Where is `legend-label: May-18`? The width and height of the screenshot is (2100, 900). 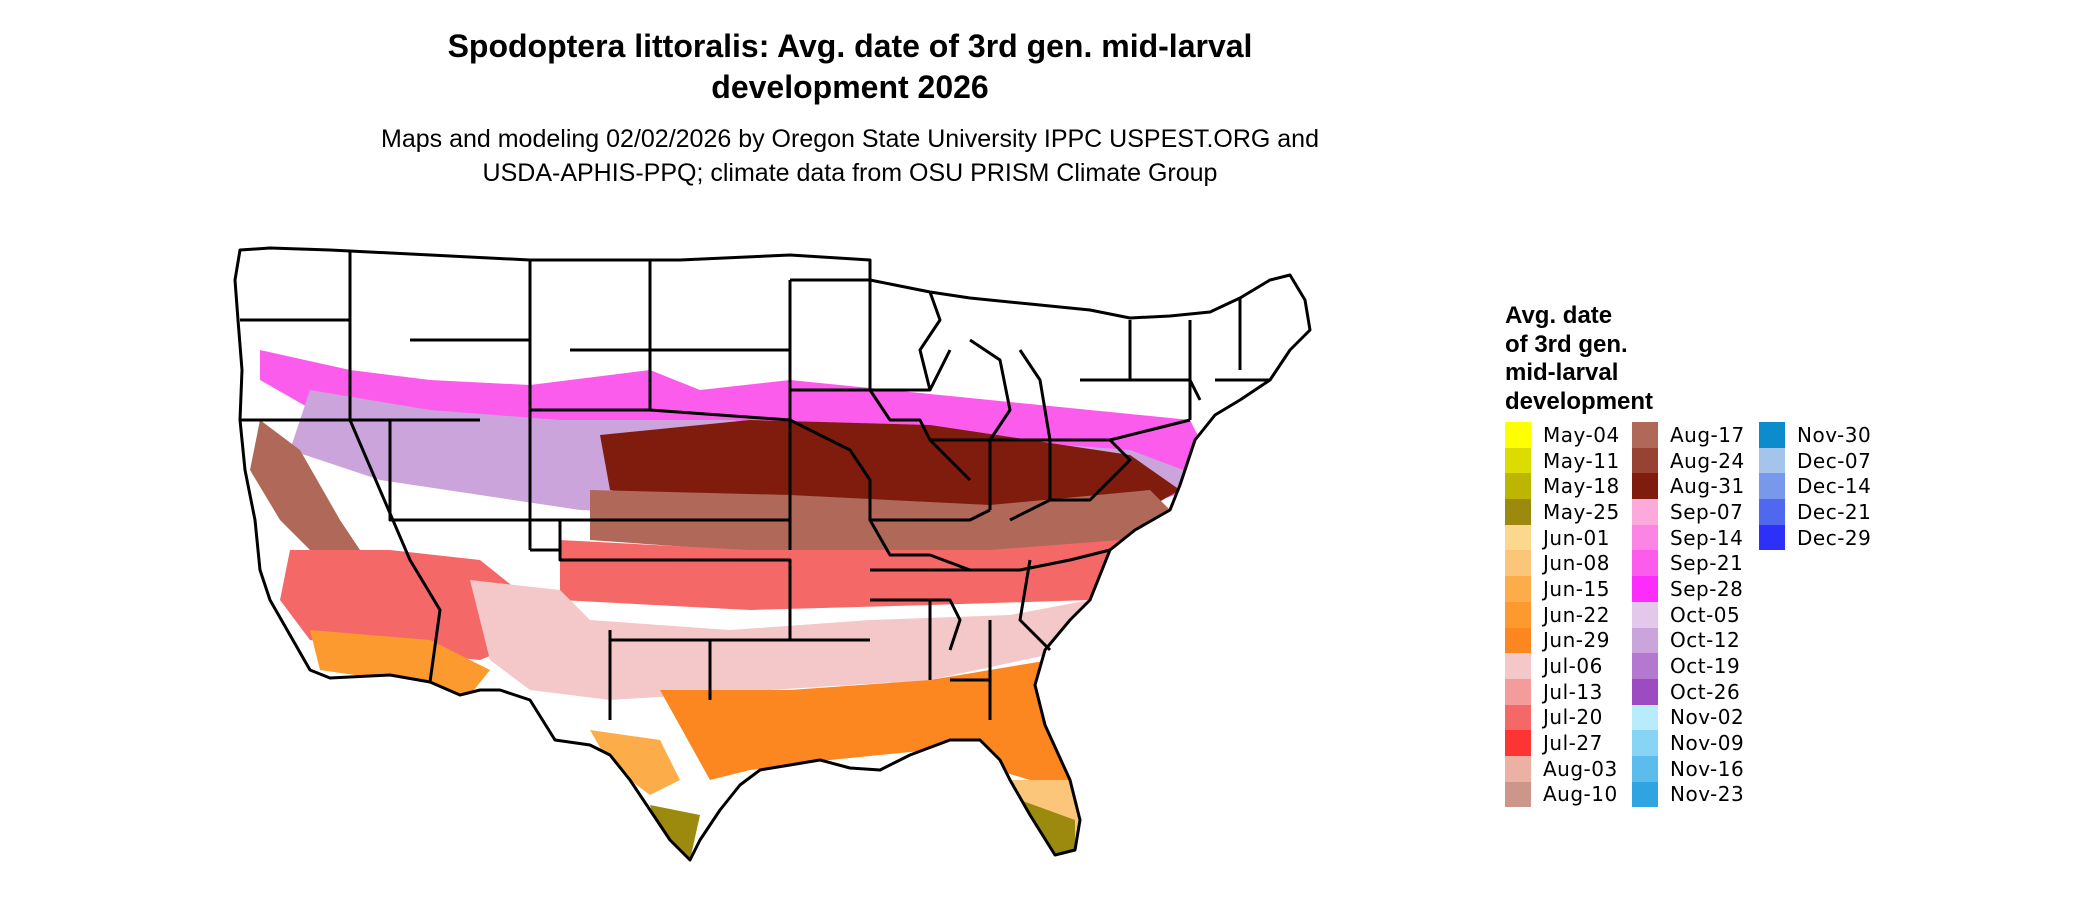
legend-label: May-18 is located at coordinates (1581, 486).